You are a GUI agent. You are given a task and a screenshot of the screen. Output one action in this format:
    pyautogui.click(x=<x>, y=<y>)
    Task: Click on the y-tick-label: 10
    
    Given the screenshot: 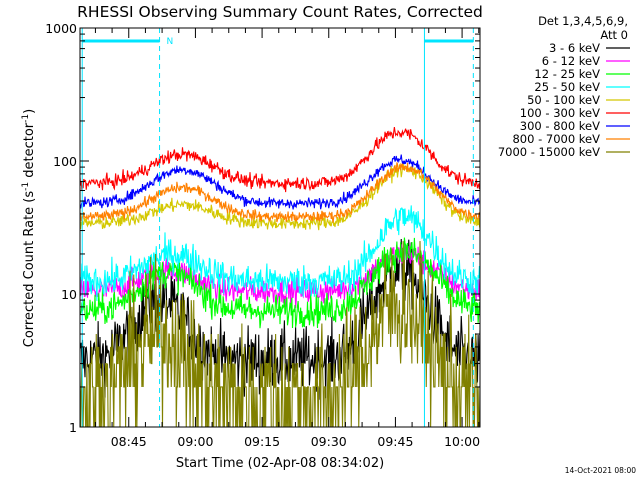 What is the action you would take?
    pyautogui.click(x=69, y=294)
    